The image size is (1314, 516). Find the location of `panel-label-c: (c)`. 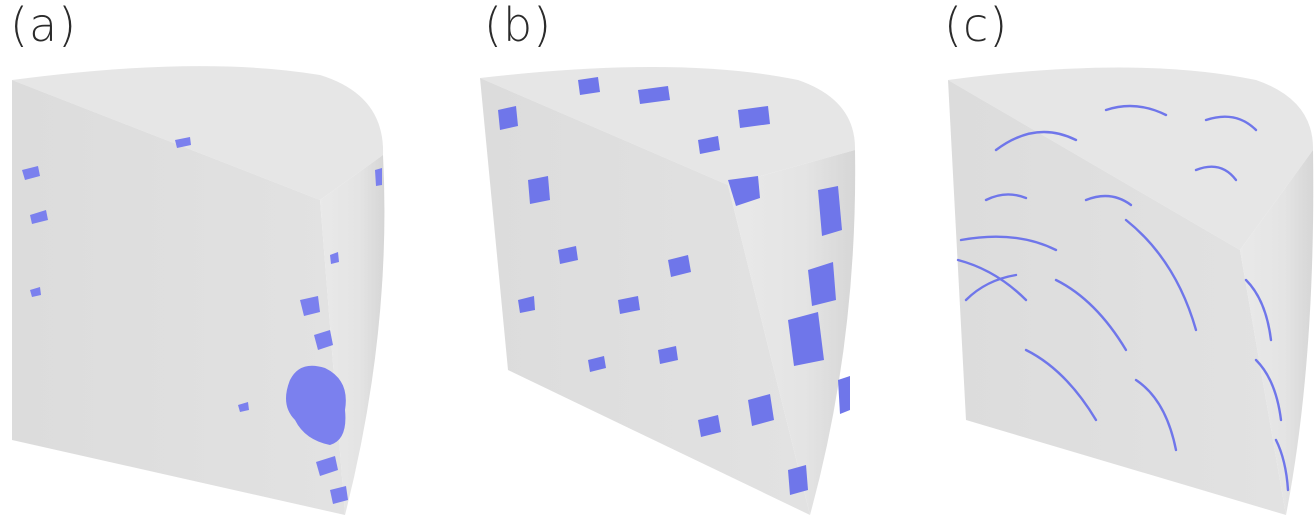

panel-label-c: (c) is located at coordinates (976, 26).